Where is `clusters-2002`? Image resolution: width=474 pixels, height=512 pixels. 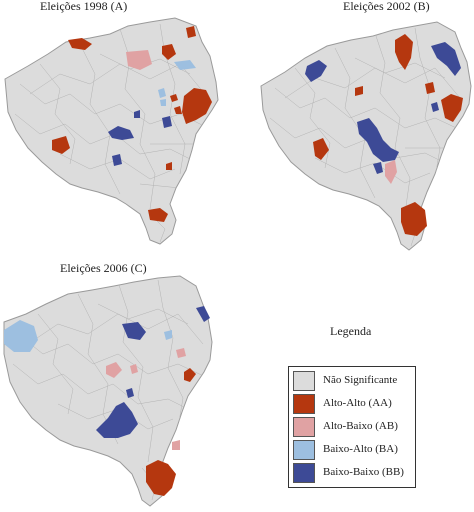
clusters-2002 is located at coordinates (384, 135).